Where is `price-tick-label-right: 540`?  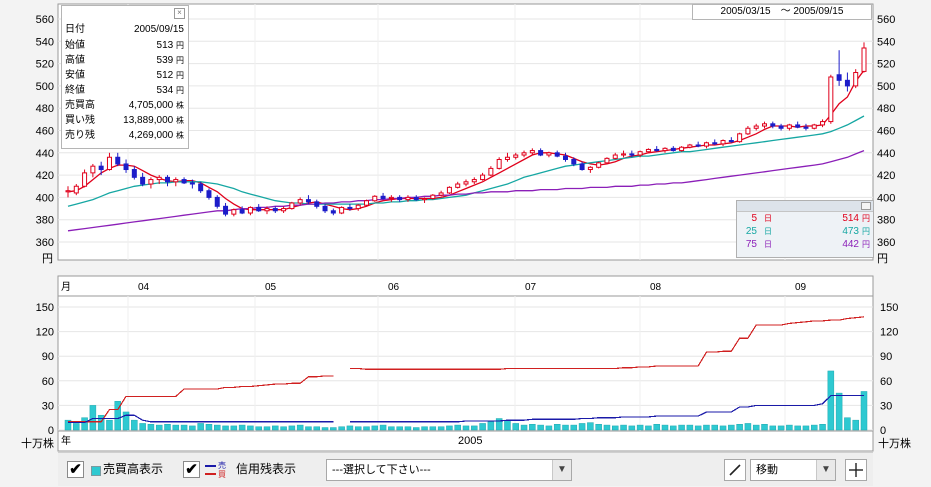 price-tick-label-right: 540 is located at coordinates (886, 42).